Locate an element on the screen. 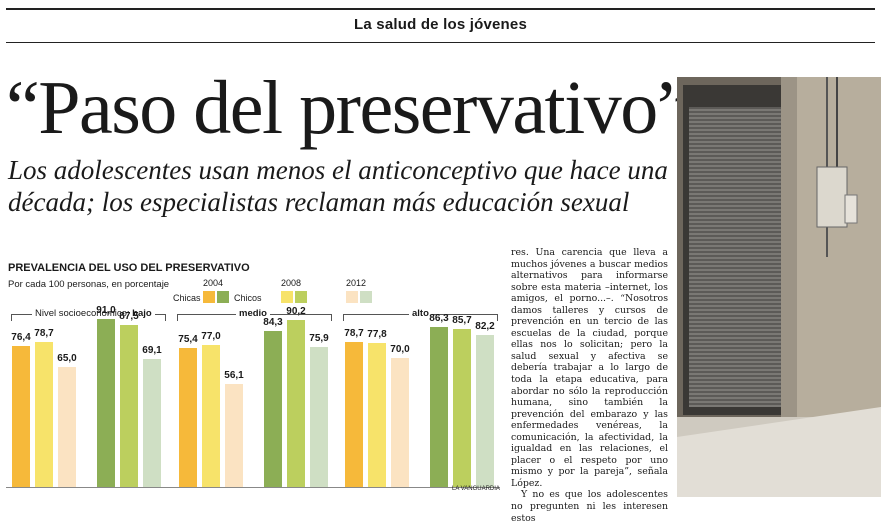 This screenshot has height=524, width=881. legend-swatch-girls-2012 is located at coordinates (352, 297).